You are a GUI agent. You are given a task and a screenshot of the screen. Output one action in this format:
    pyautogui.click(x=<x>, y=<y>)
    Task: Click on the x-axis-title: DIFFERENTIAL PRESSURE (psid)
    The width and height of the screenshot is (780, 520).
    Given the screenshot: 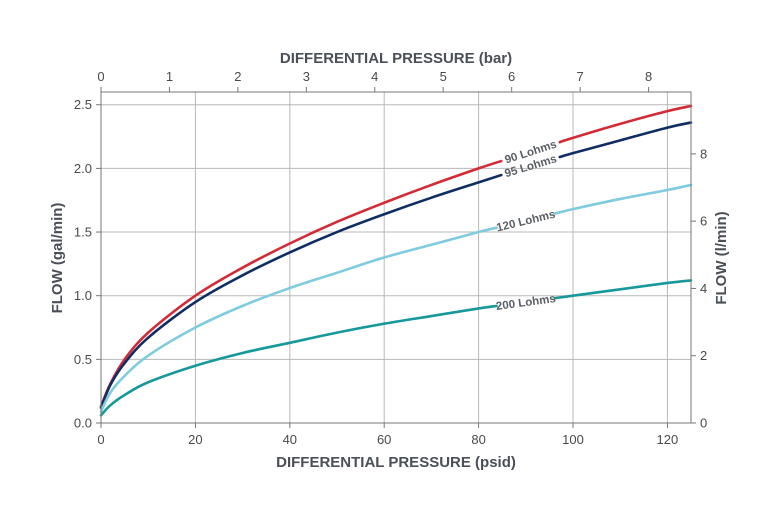 What is the action you would take?
    pyautogui.click(x=396, y=462)
    